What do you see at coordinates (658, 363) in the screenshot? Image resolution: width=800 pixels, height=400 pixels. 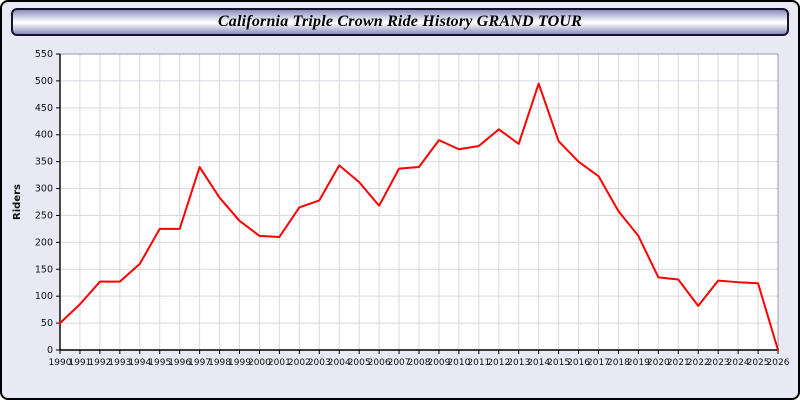 I see `svg-text: 2020` at bounding box center [658, 363].